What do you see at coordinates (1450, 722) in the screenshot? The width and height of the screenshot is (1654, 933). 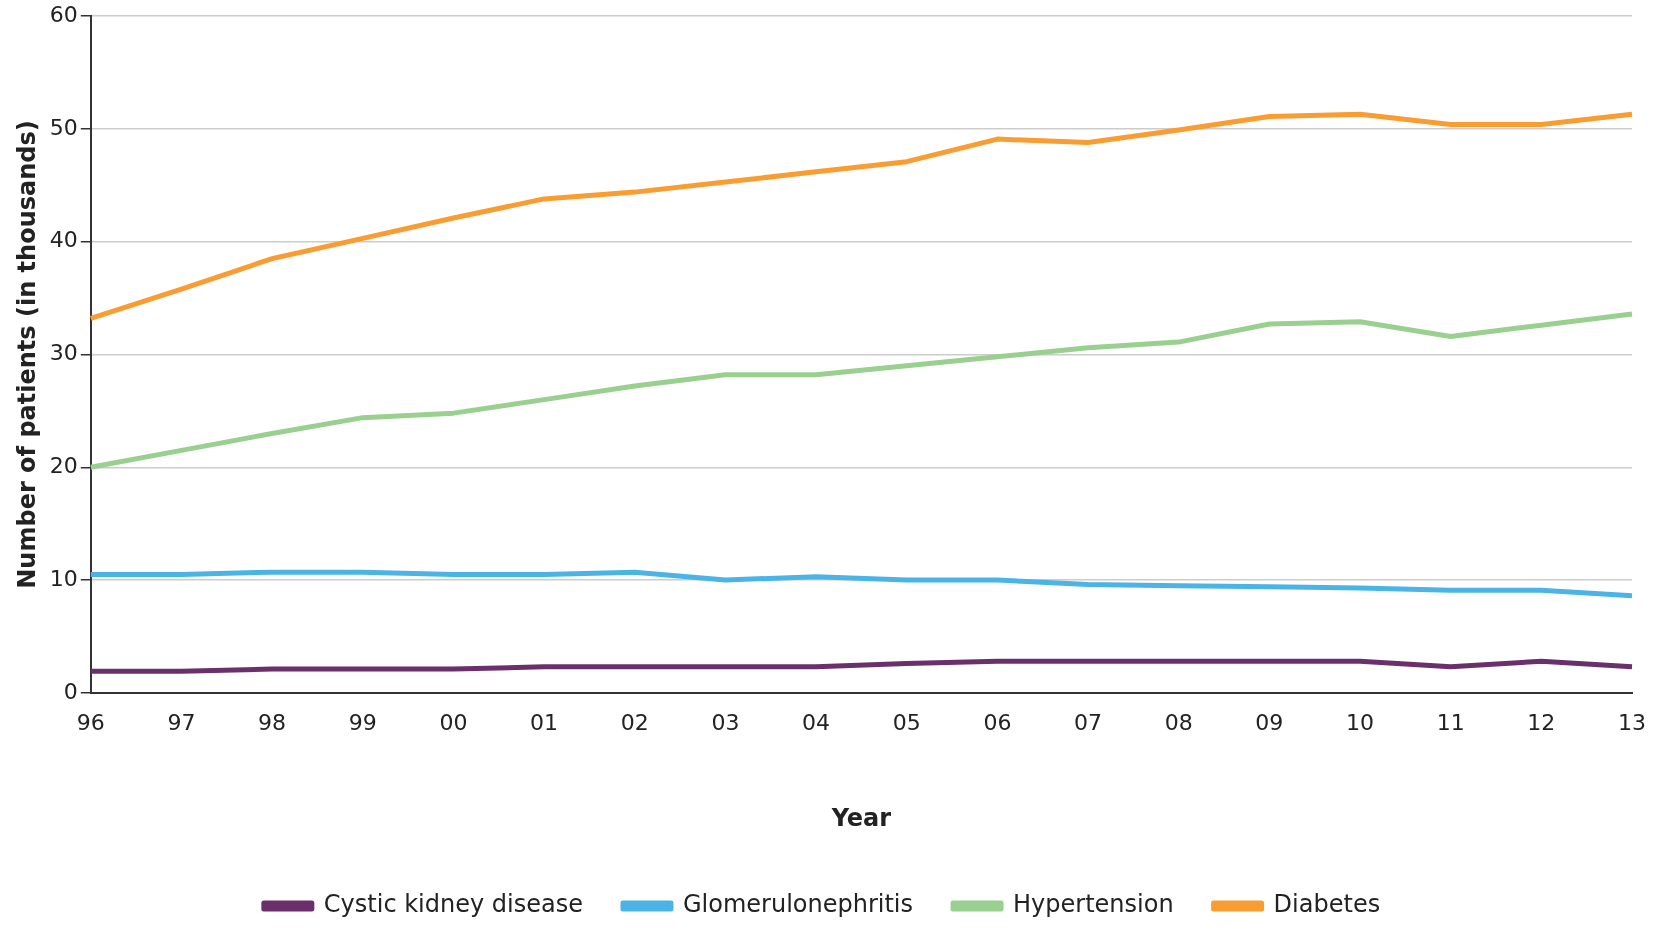 I see `x-tick-label: 11` at bounding box center [1450, 722].